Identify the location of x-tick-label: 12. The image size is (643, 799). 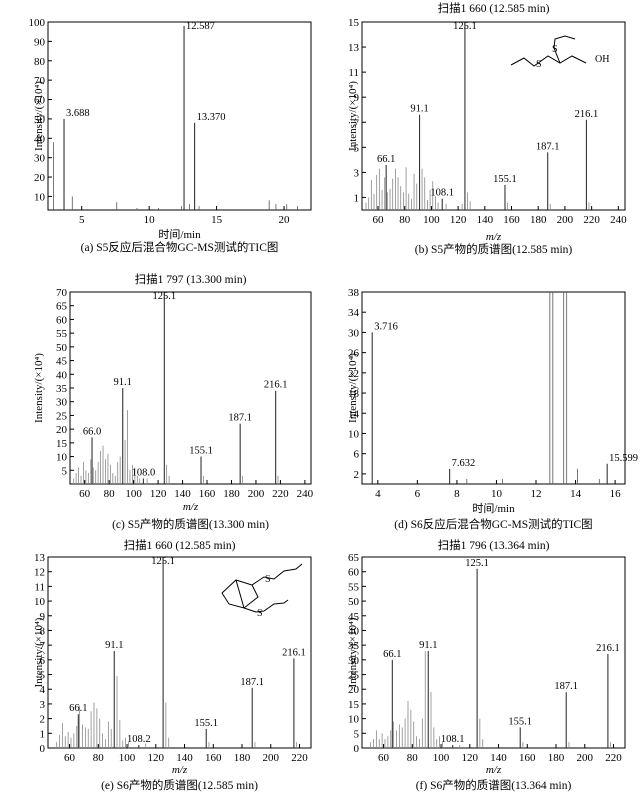
(536, 494).